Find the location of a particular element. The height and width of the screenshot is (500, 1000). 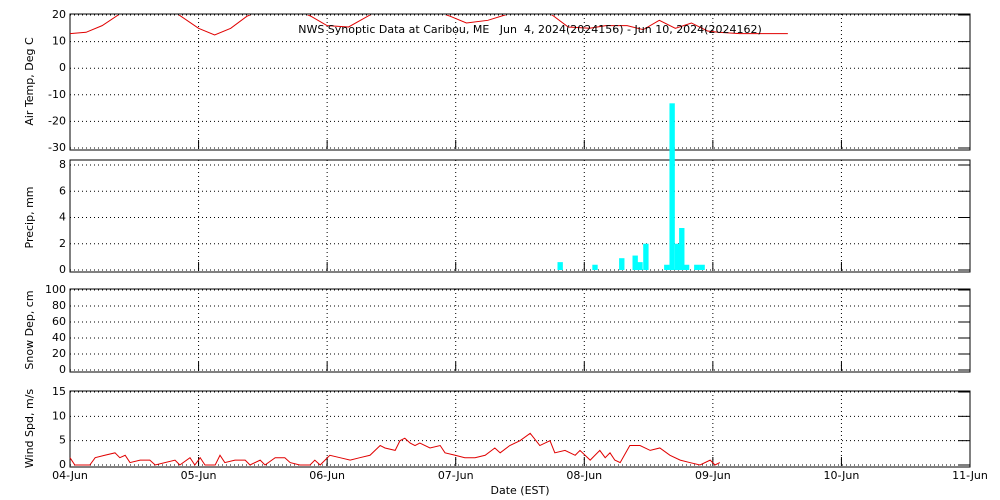

x-tick-label: 04-Jun is located at coordinates (70, 475).